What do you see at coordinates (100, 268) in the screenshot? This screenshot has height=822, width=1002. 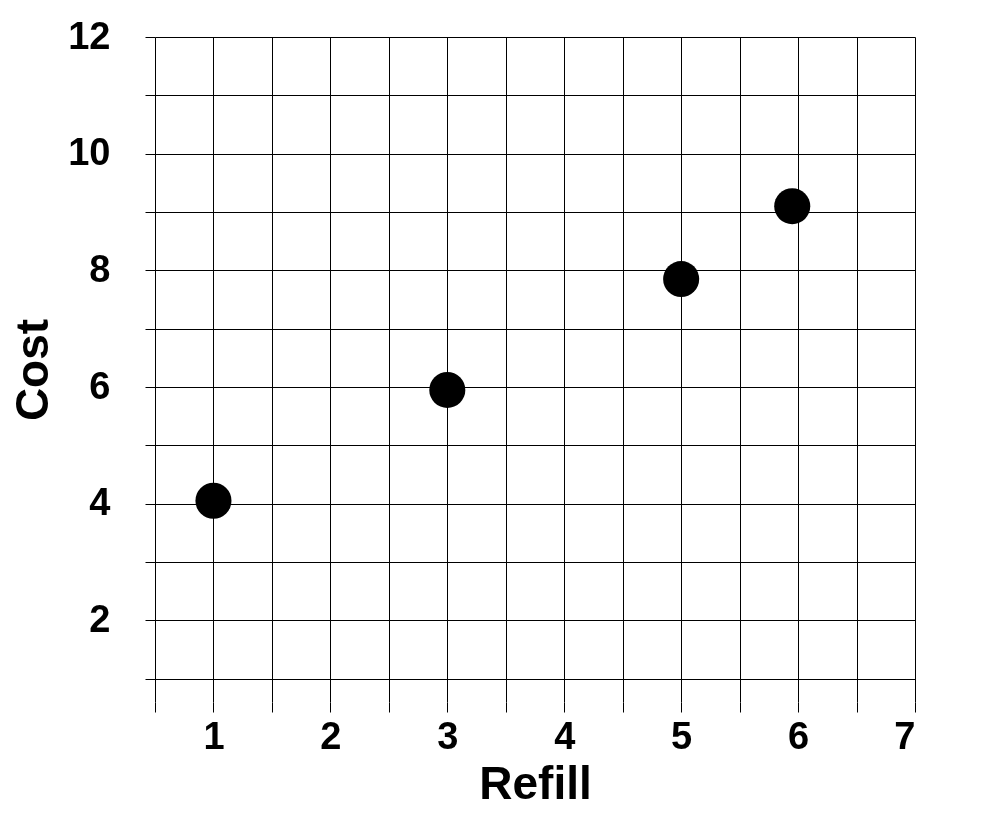 I see `y-tick-label: 8` at bounding box center [100, 268].